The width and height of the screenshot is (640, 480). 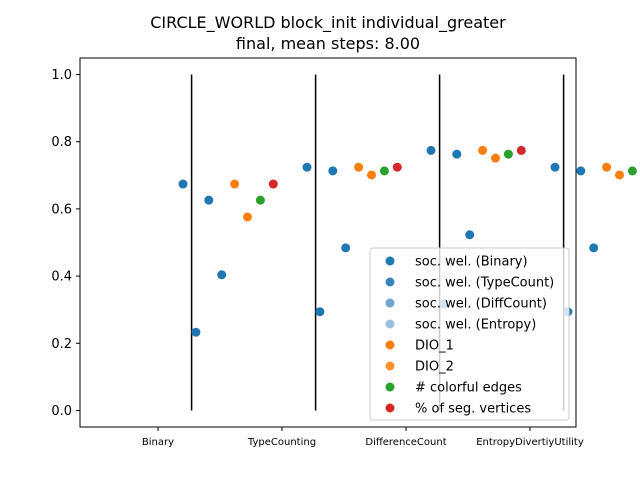 What do you see at coordinates (484, 283) in the screenshot?
I see `legend-label: soc. wel. (TypeCount)` at bounding box center [484, 283].